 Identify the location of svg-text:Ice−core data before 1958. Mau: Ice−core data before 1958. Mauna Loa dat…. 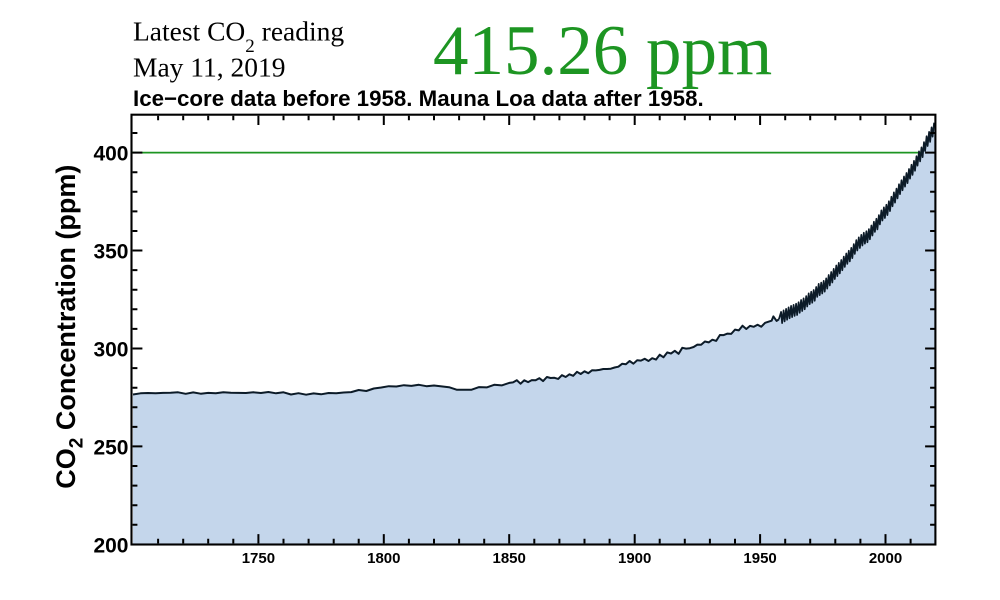
(418, 98).